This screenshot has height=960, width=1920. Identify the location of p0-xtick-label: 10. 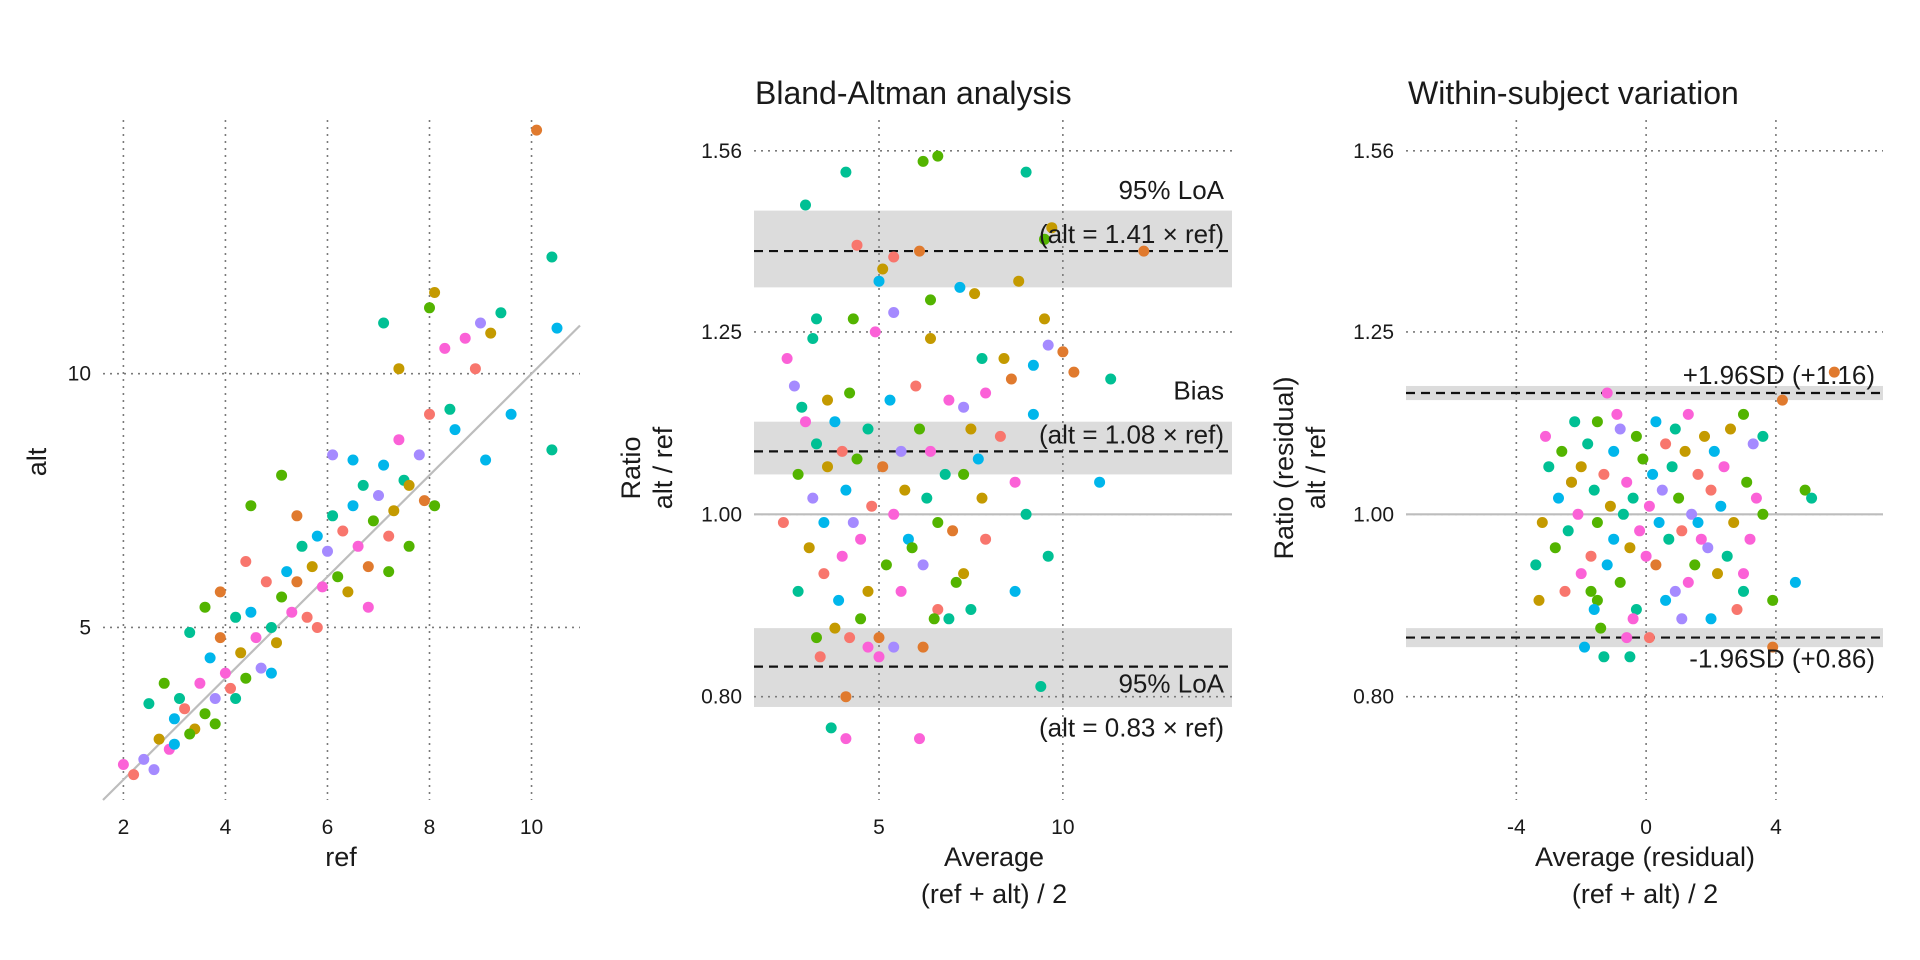
(531, 827).